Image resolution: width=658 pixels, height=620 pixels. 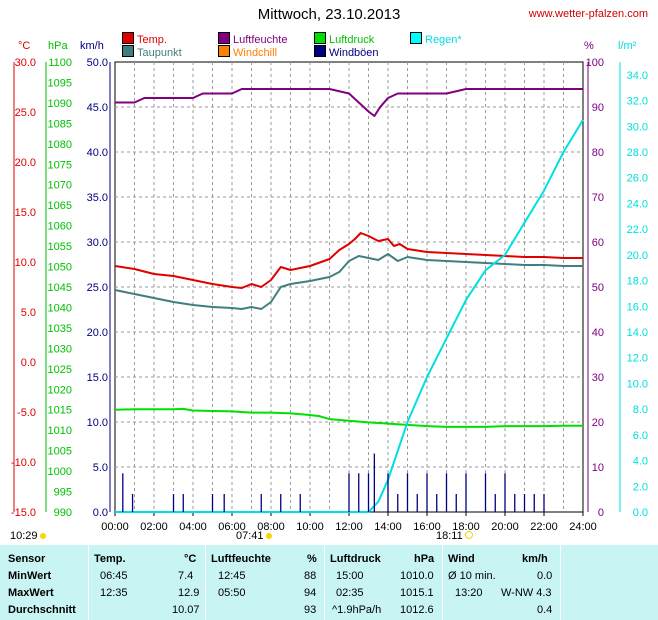 I want to click on series-line-luftfeuchte, so click(x=349, y=102).